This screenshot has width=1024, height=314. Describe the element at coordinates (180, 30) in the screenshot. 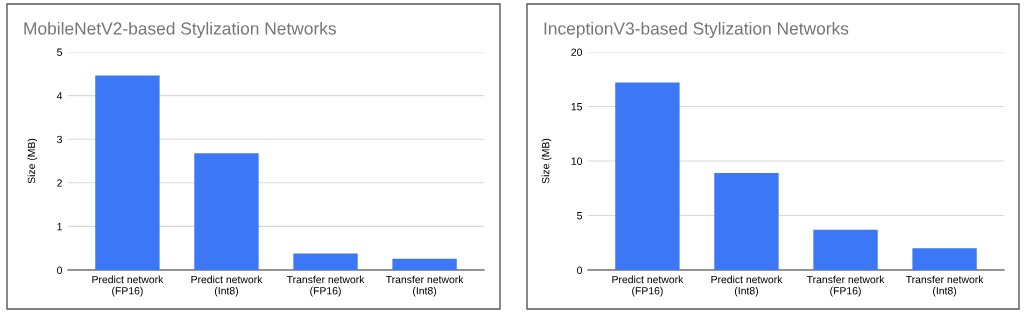

I see `chart-title: MobileNetV2-based Stylization Networks` at that location.